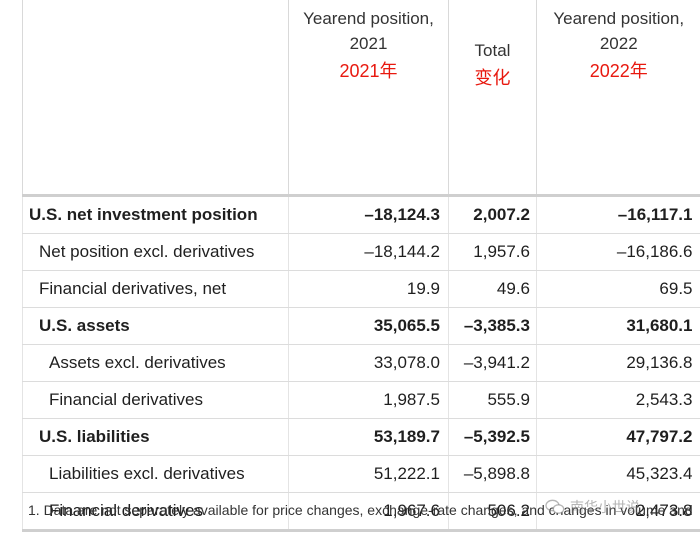 This screenshot has height=539, width=700. What do you see at coordinates (155, 326) in the screenshot?
I see `row-label: U.S. assets` at bounding box center [155, 326].